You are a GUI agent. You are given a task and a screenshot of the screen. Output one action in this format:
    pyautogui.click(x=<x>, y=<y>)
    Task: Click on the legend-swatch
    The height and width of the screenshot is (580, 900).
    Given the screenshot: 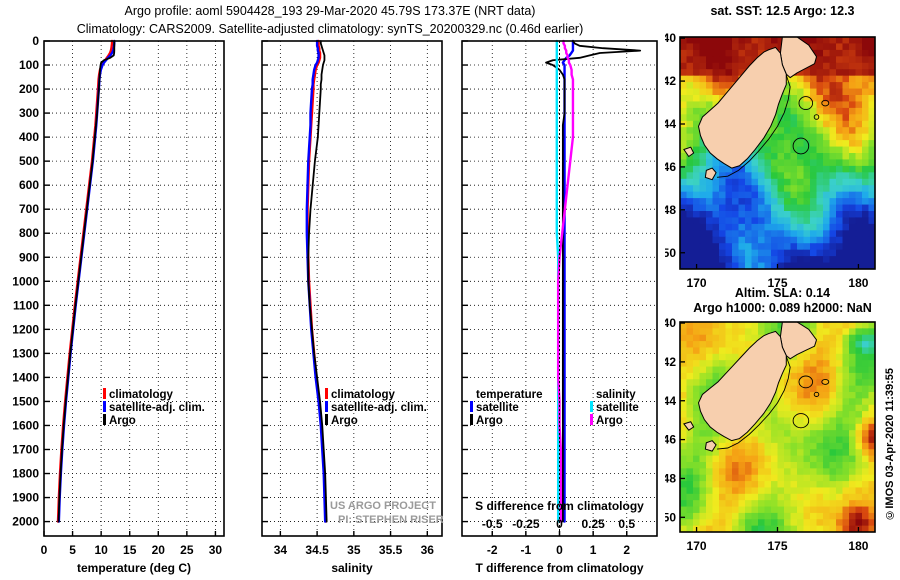 What is the action you would take?
    pyautogui.click(x=591, y=393)
    